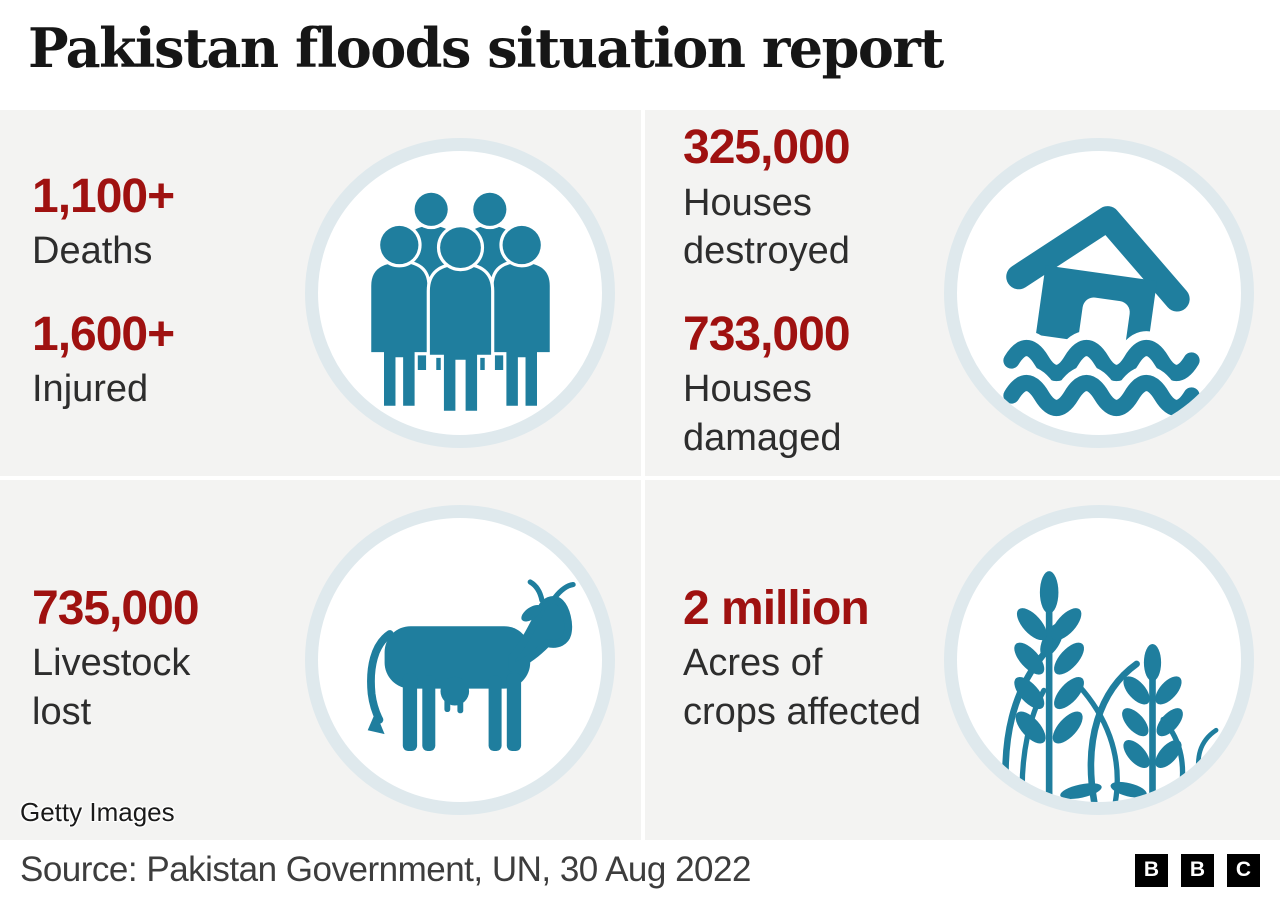 This screenshot has height=900, width=1280. I want to click on title-bar: Pakistan floods situation report, so click(640, 55).